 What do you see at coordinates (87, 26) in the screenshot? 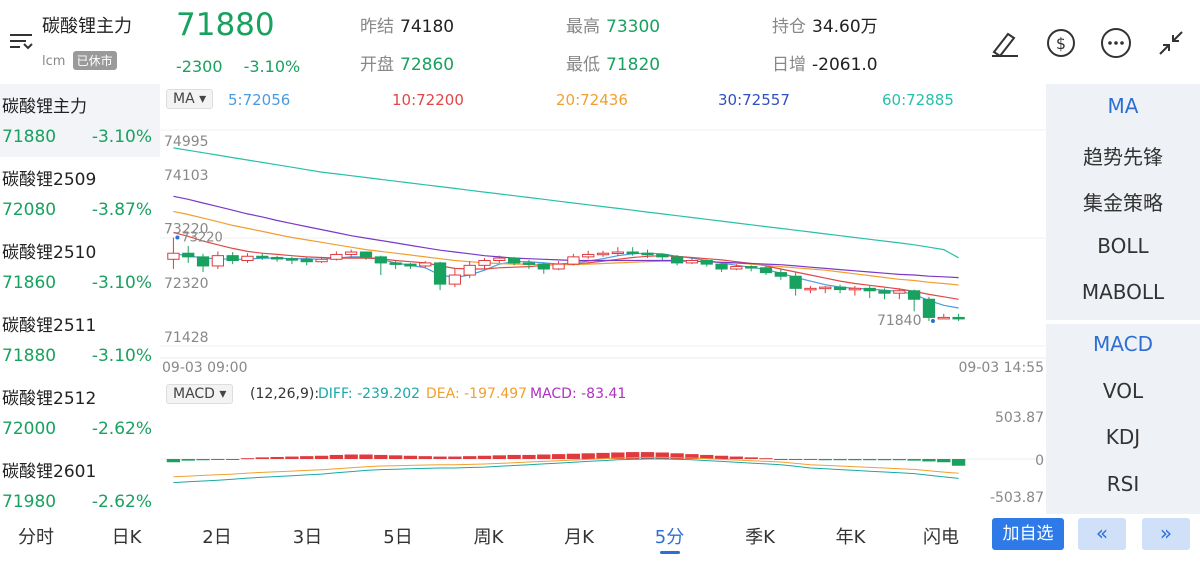
I see `instrument-title: 碳酸锂主力` at bounding box center [87, 26].